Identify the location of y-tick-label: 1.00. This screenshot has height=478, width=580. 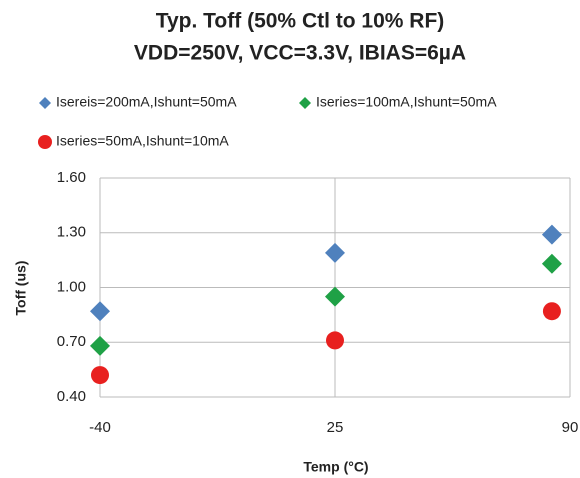
(71, 286).